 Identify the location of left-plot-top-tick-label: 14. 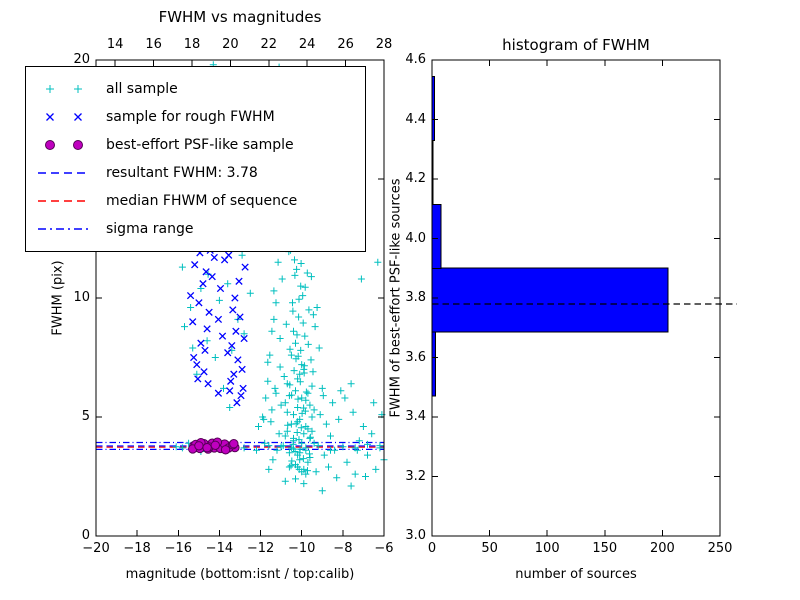
(115, 44).